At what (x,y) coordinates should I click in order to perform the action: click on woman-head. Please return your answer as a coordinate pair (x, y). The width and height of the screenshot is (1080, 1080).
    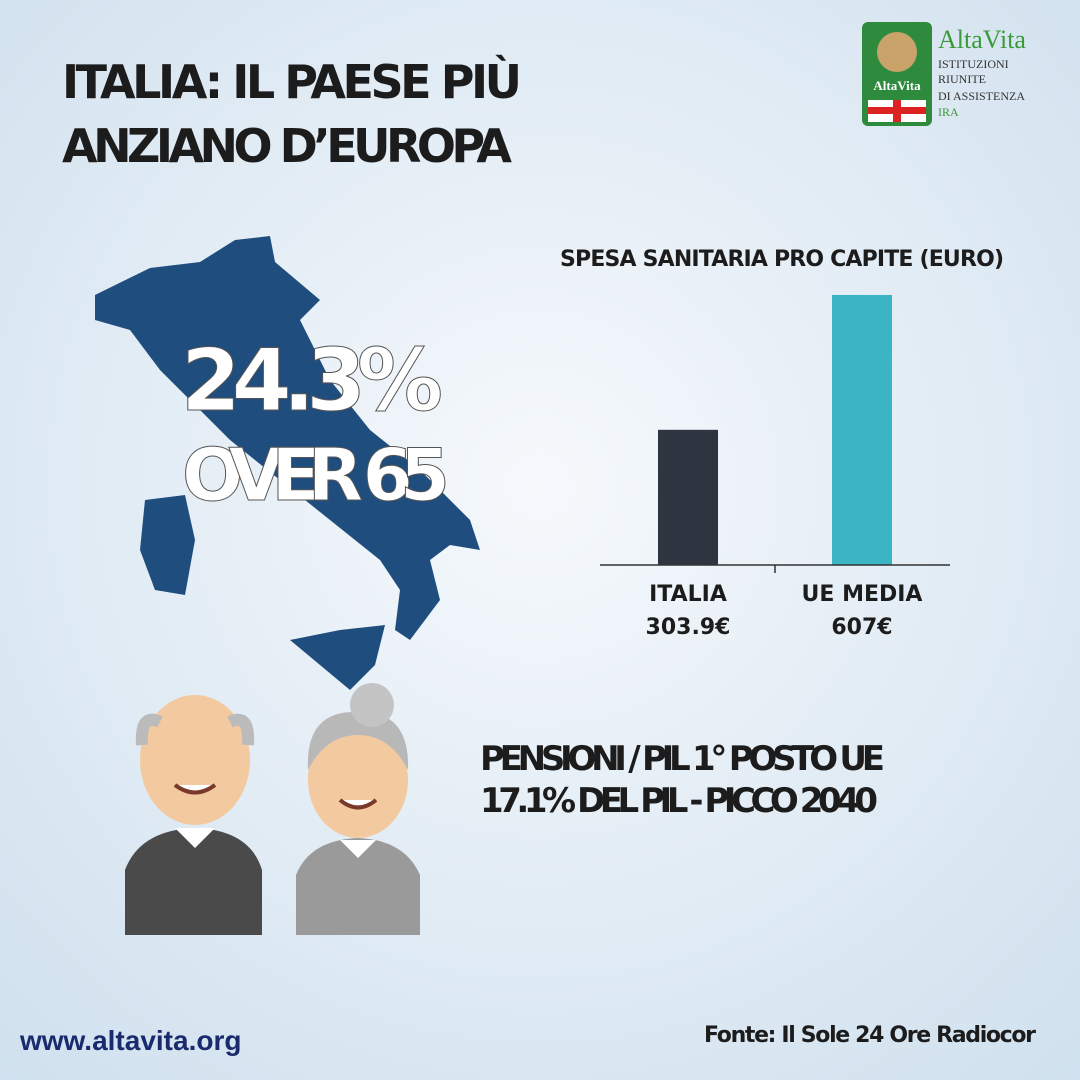
    Looking at the image, I should click on (358, 780).